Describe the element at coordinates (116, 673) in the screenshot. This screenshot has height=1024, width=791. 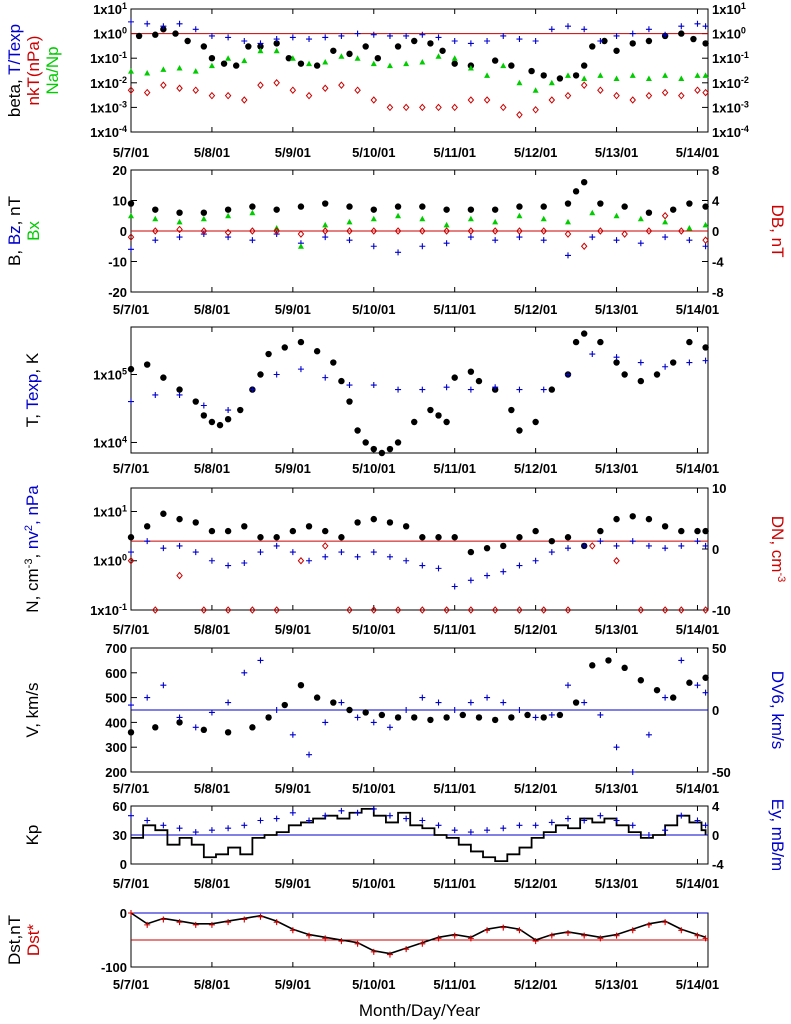
I see `y-tick-label: 600` at that location.